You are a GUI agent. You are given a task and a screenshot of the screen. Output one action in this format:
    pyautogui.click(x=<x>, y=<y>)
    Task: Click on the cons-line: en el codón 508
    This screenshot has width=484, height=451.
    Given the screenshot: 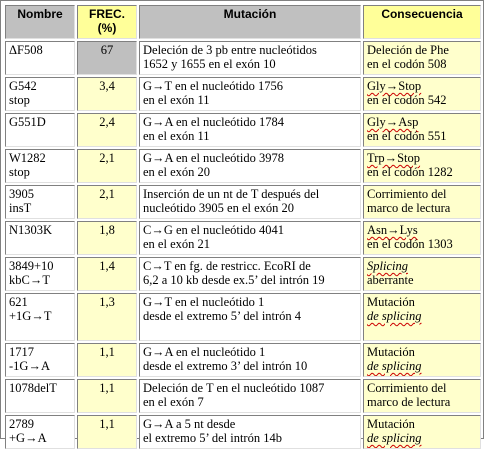 What is the action you would take?
    pyautogui.click(x=407, y=64)
    